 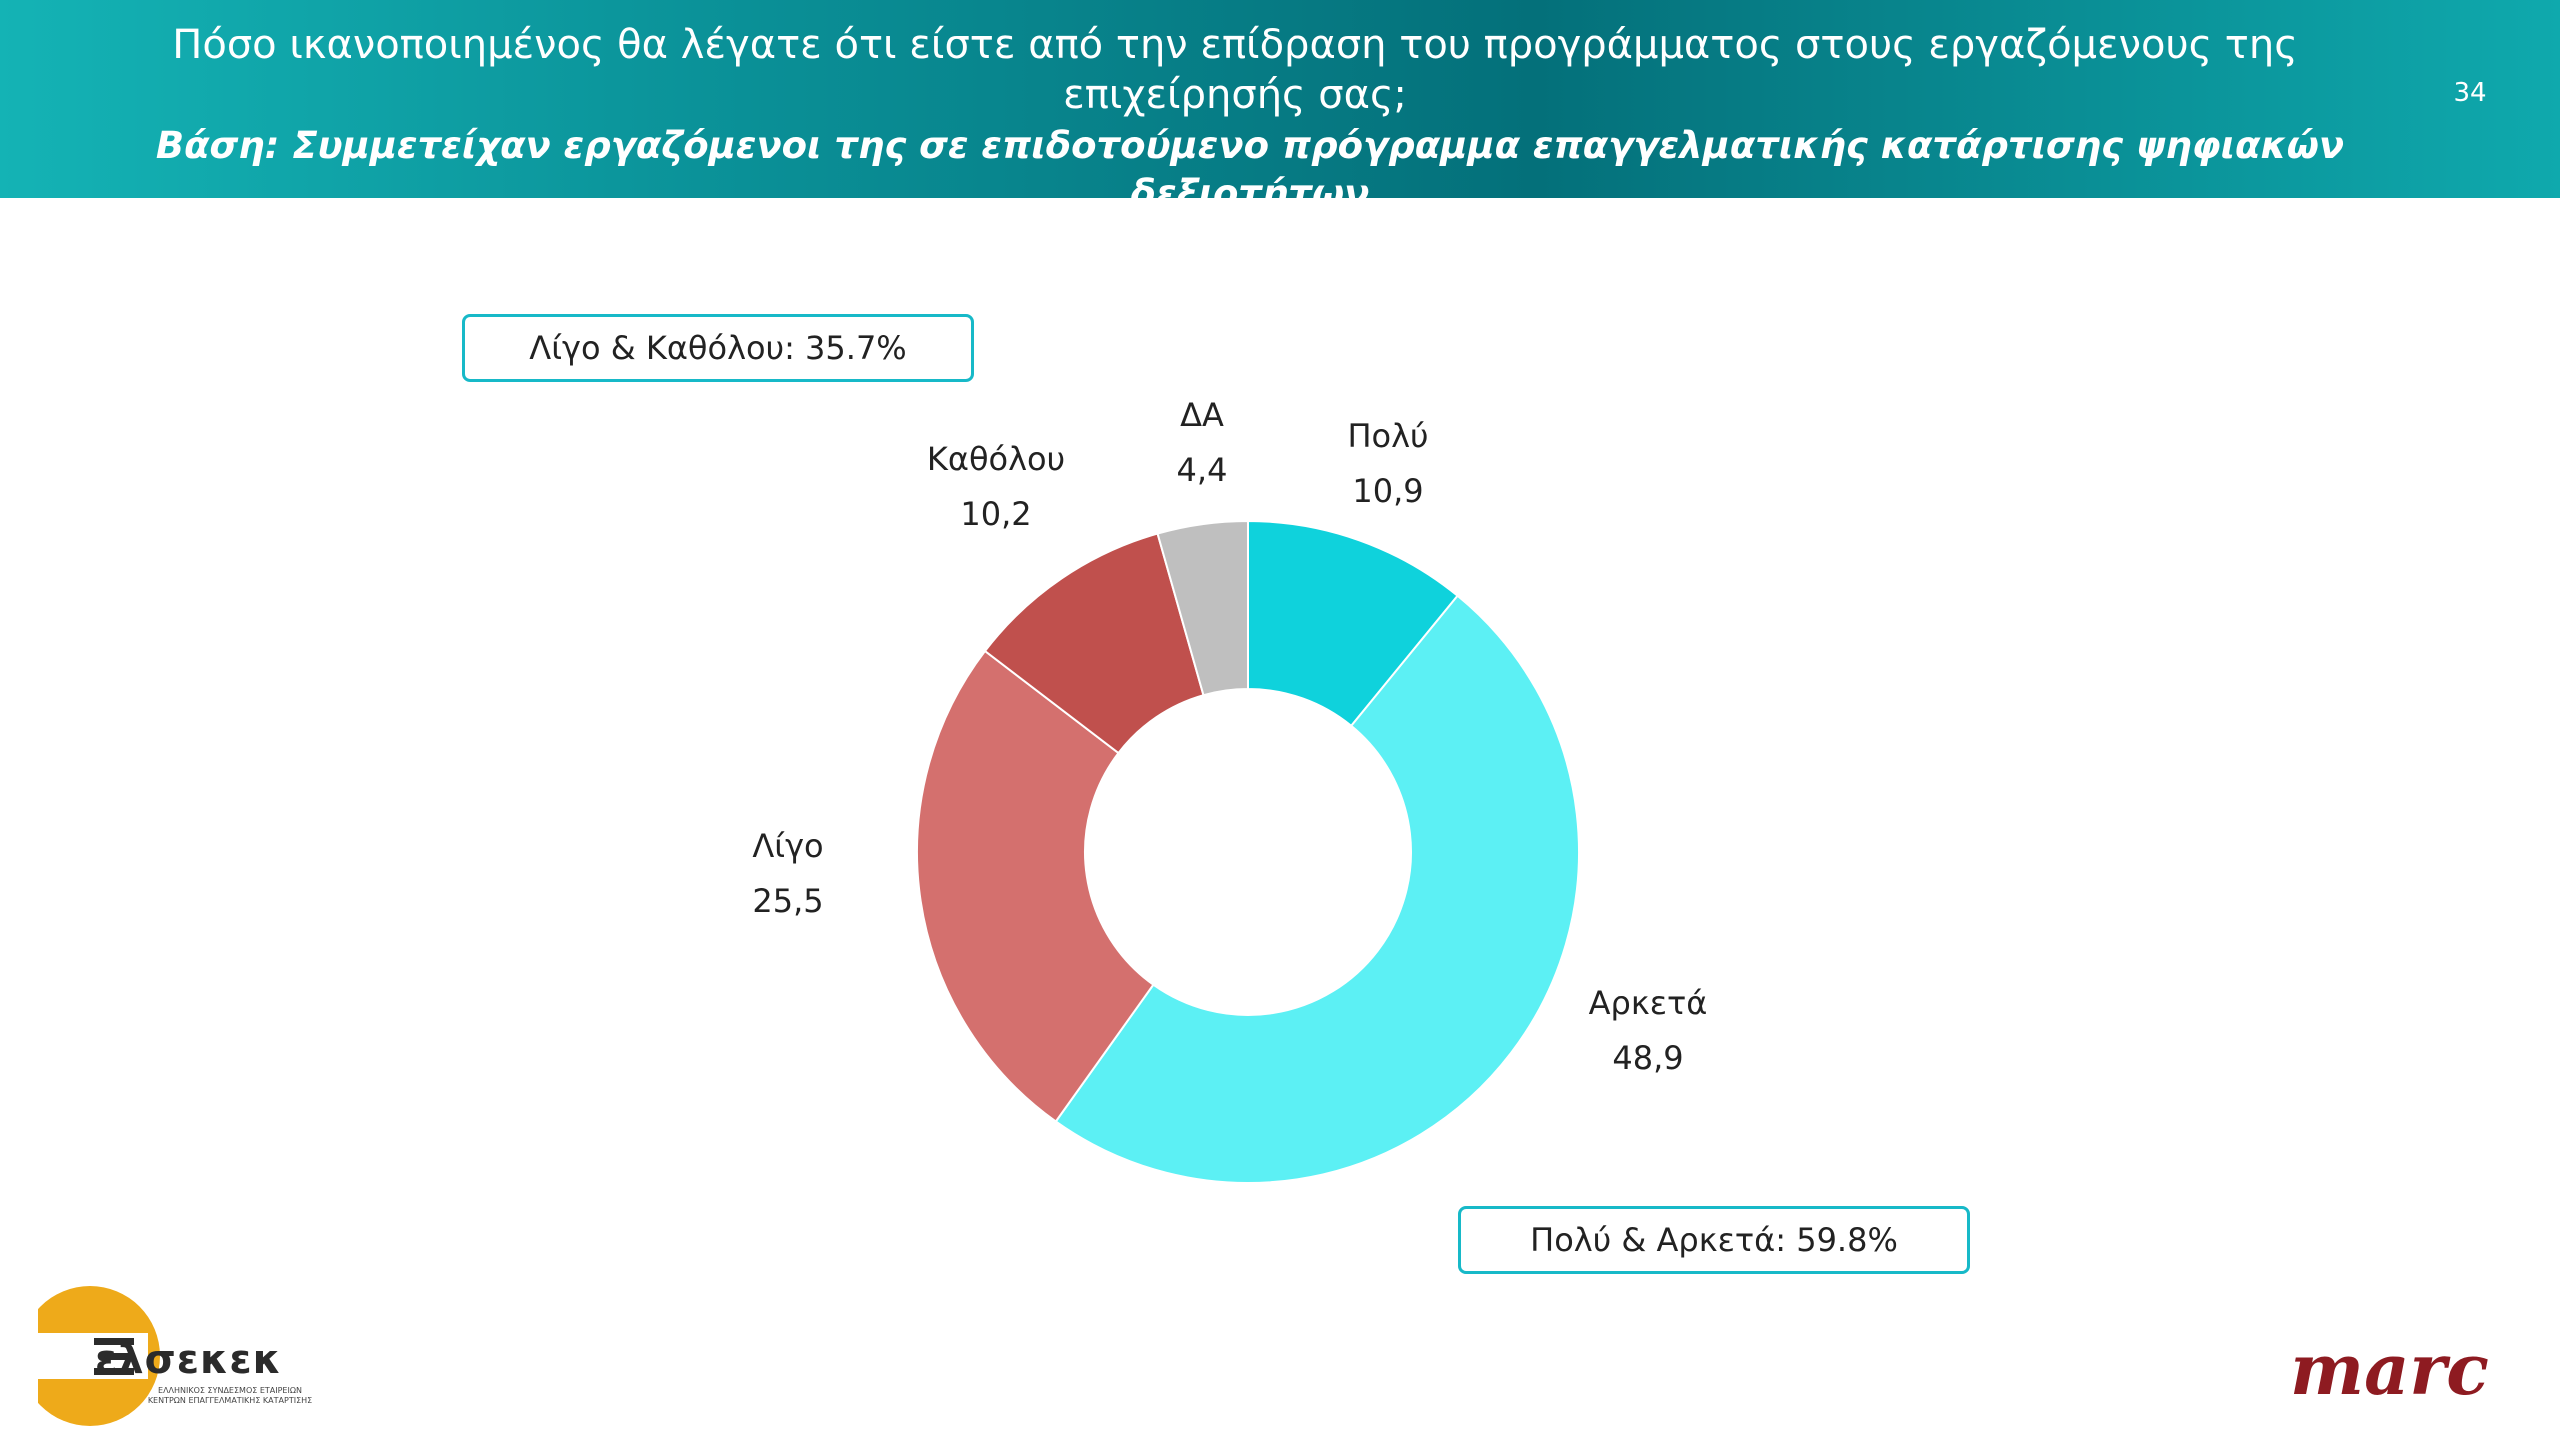 What do you see at coordinates (1317, 889) in the screenshot?
I see `slice-arketa` at bounding box center [1317, 889].